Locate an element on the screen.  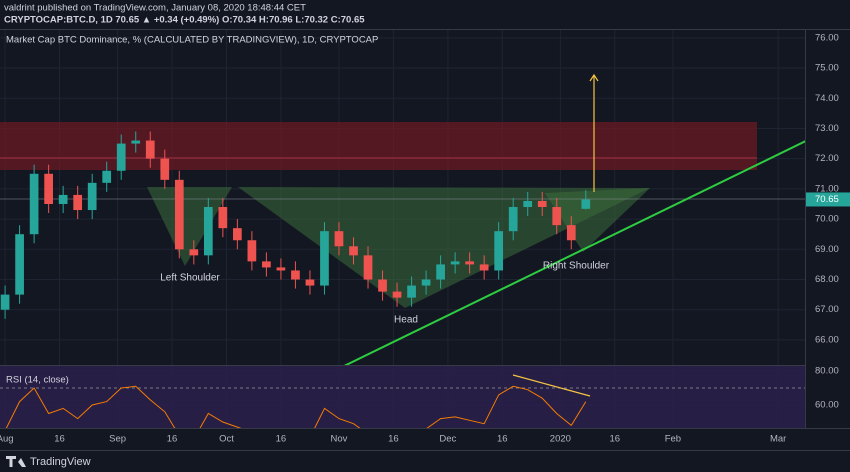
price-tag is located at coordinates (828, 199).